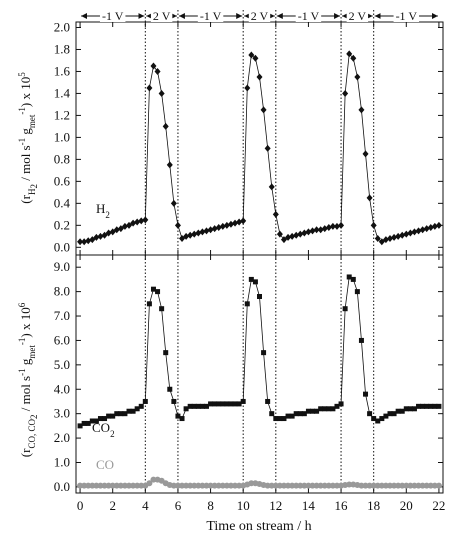 This screenshot has height=550, width=456. I want to click on y-tick-label: 8.0, so click(62, 291).